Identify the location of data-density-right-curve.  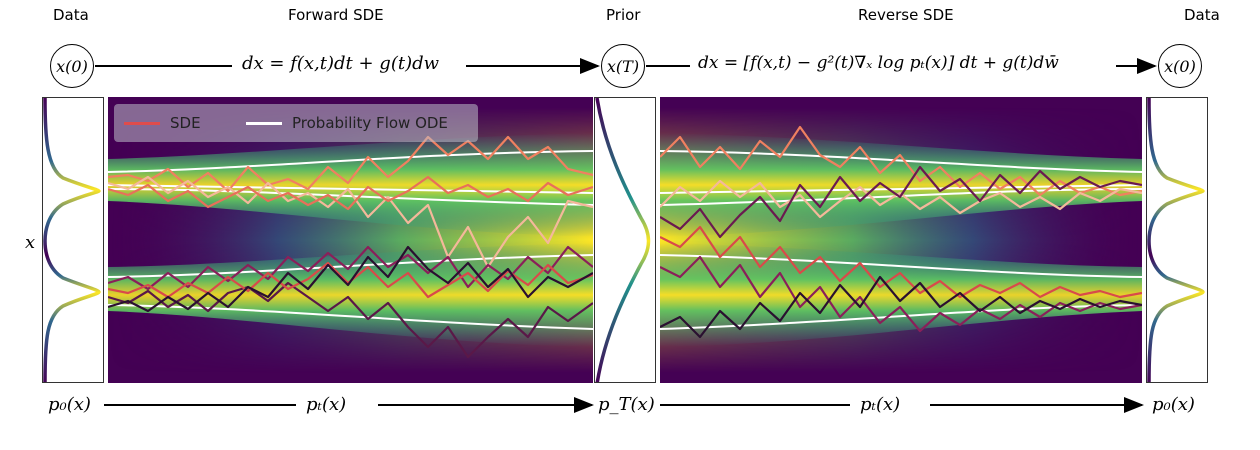
(1176, 240).